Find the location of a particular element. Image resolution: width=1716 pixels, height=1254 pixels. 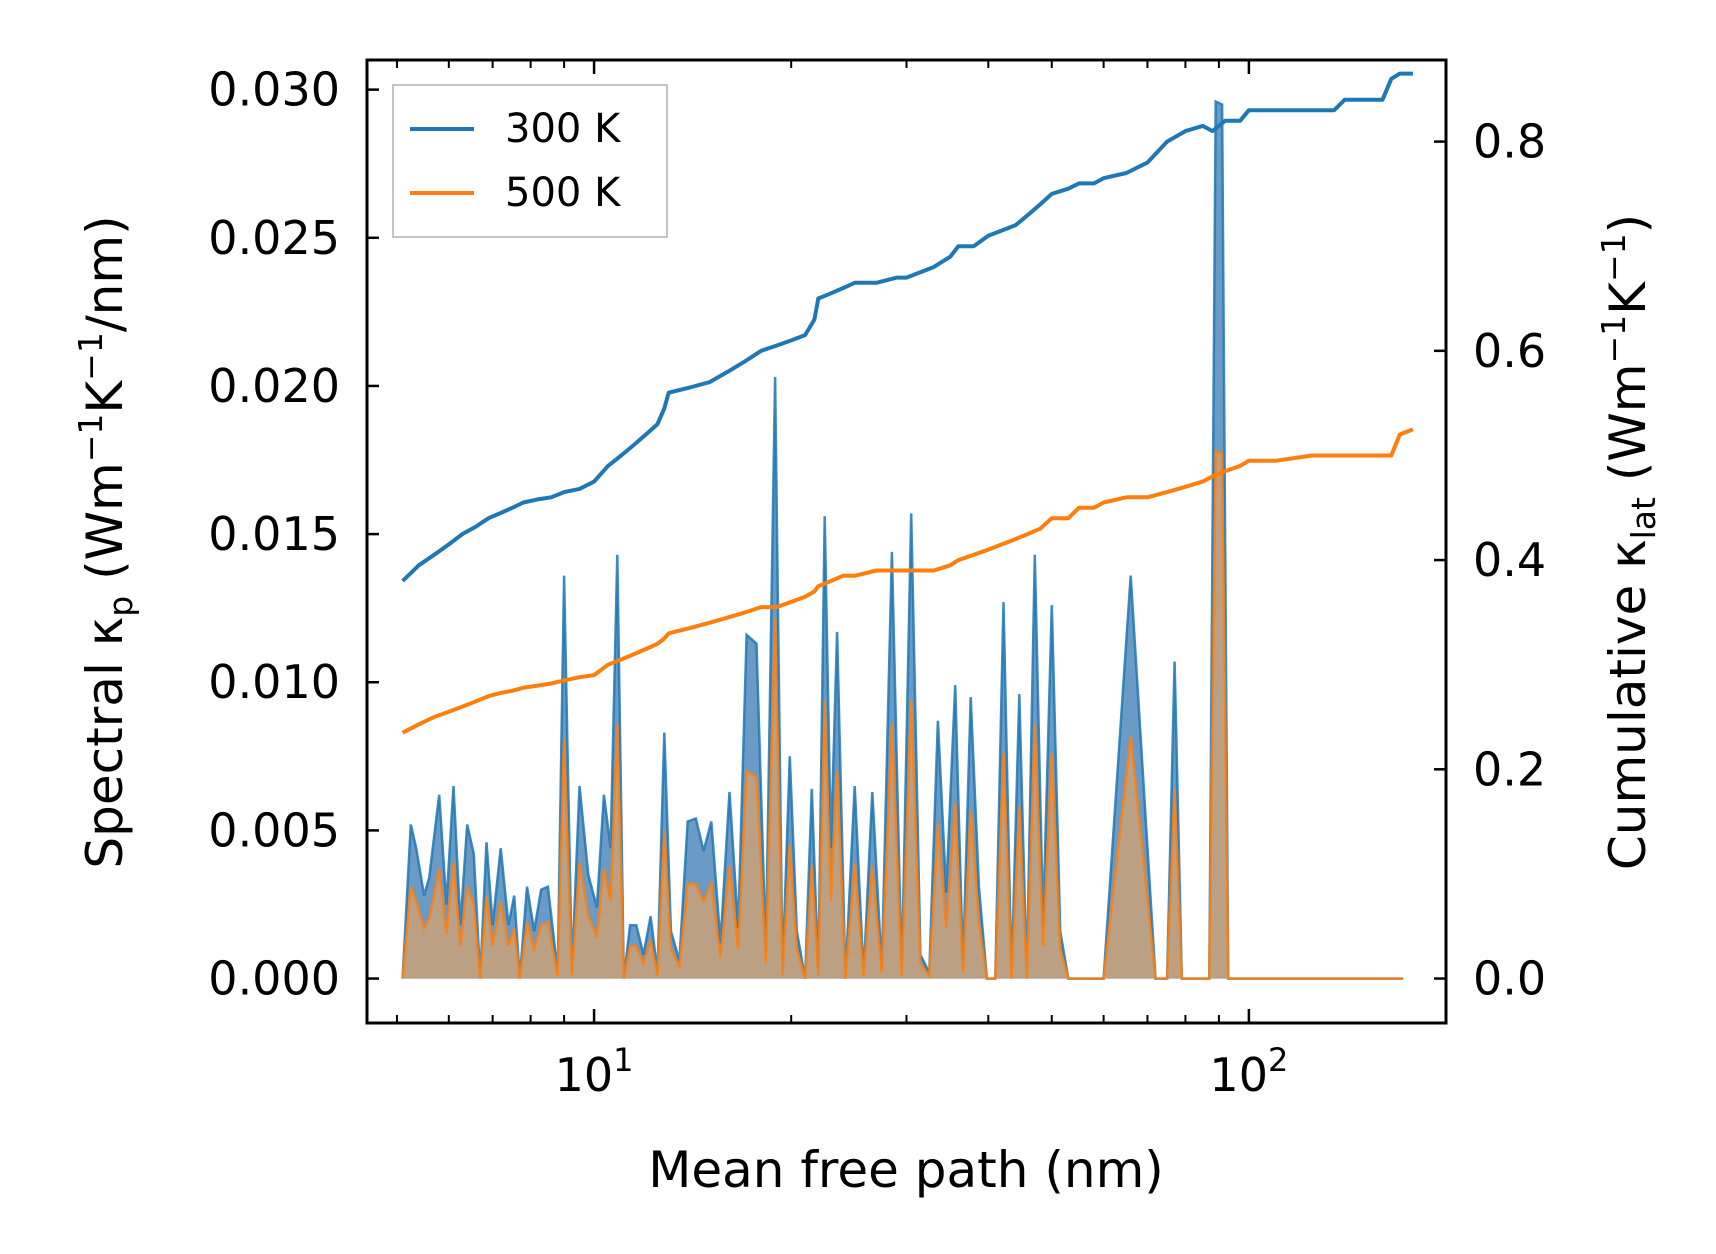

legend: 300 K 500 K is located at coordinates (530, 161).